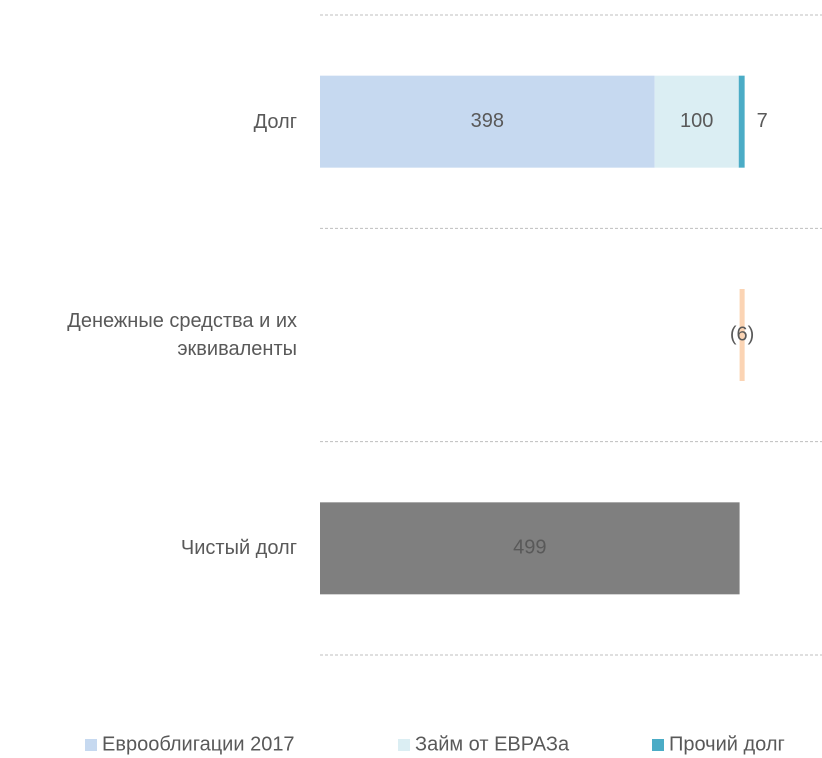 The width and height of the screenshot is (822, 758). Describe the element at coordinates (238, 548) in the screenshot. I see `category-label: Чистый долг` at that location.